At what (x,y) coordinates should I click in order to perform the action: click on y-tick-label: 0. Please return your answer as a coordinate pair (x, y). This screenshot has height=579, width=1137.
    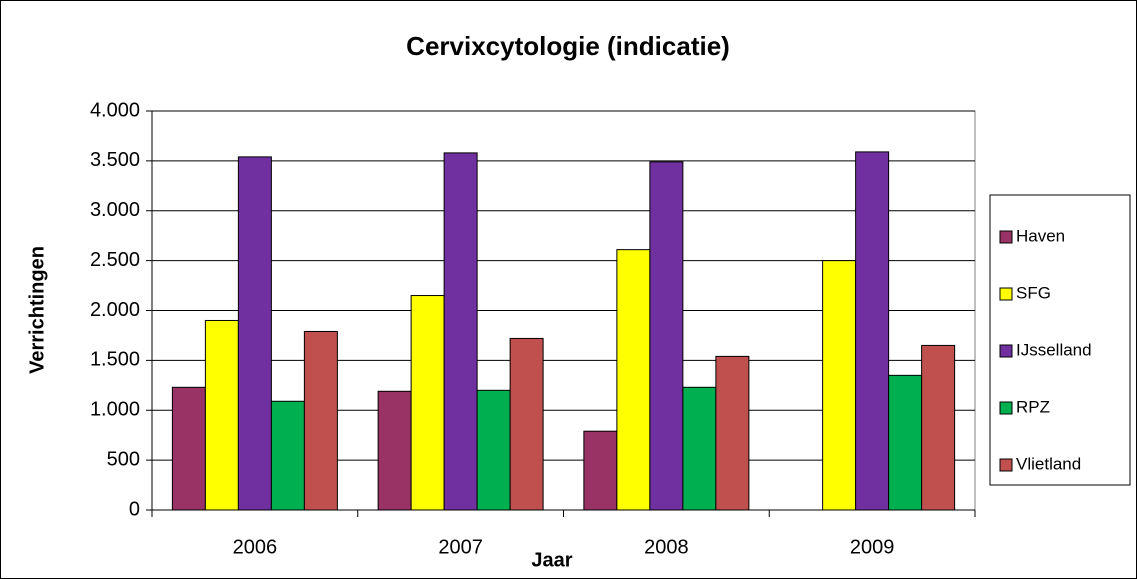
    Looking at the image, I should click on (134, 509).